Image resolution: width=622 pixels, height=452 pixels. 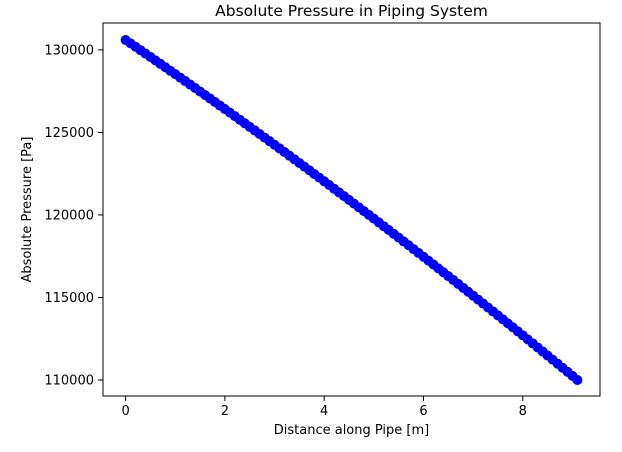 What do you see at coordinates (125, 411) in the screenshot?
I see `x-tick-label: 0` at bounding box center [125, 411].